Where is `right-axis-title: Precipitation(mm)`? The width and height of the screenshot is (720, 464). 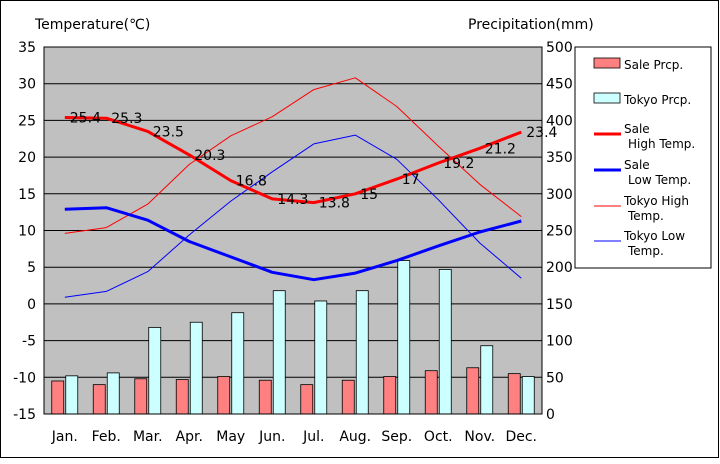 right-axis-title: Precipitation(mm) is located at coordinates (531, 25).